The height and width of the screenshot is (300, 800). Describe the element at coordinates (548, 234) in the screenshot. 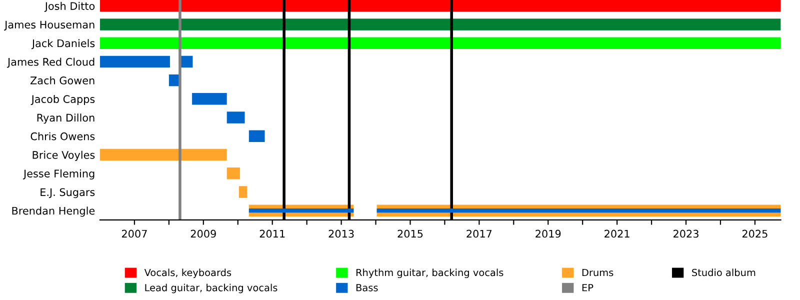

I see `x-tick-label: 2019` at that location.